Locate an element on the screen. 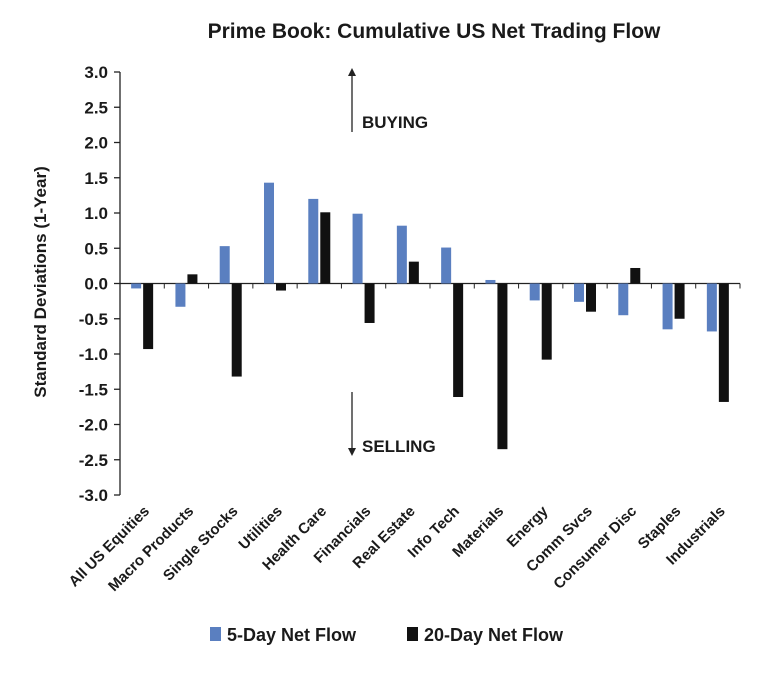 This screenshot has height=675, width=758. bar-5day-real-estate is located at coordinates (401, 254).